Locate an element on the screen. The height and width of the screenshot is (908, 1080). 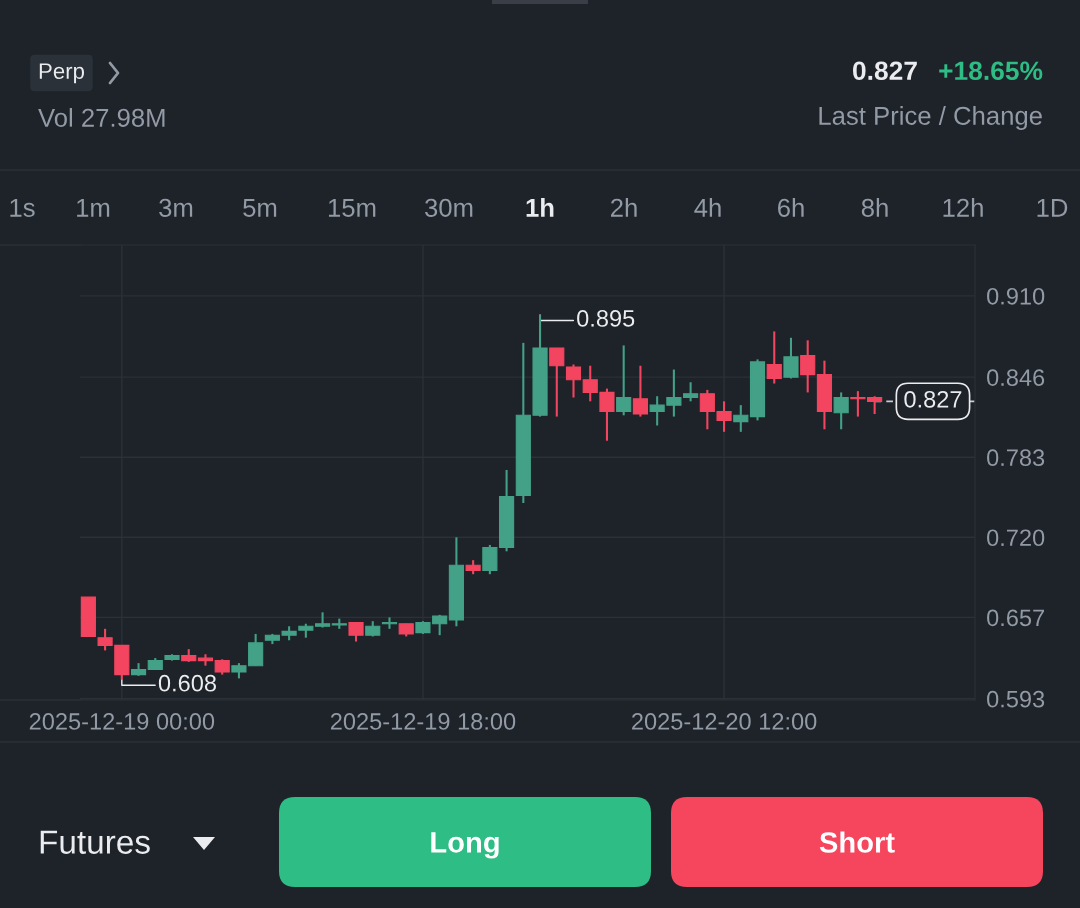
text: Perp is located at coordinates (62, 73).